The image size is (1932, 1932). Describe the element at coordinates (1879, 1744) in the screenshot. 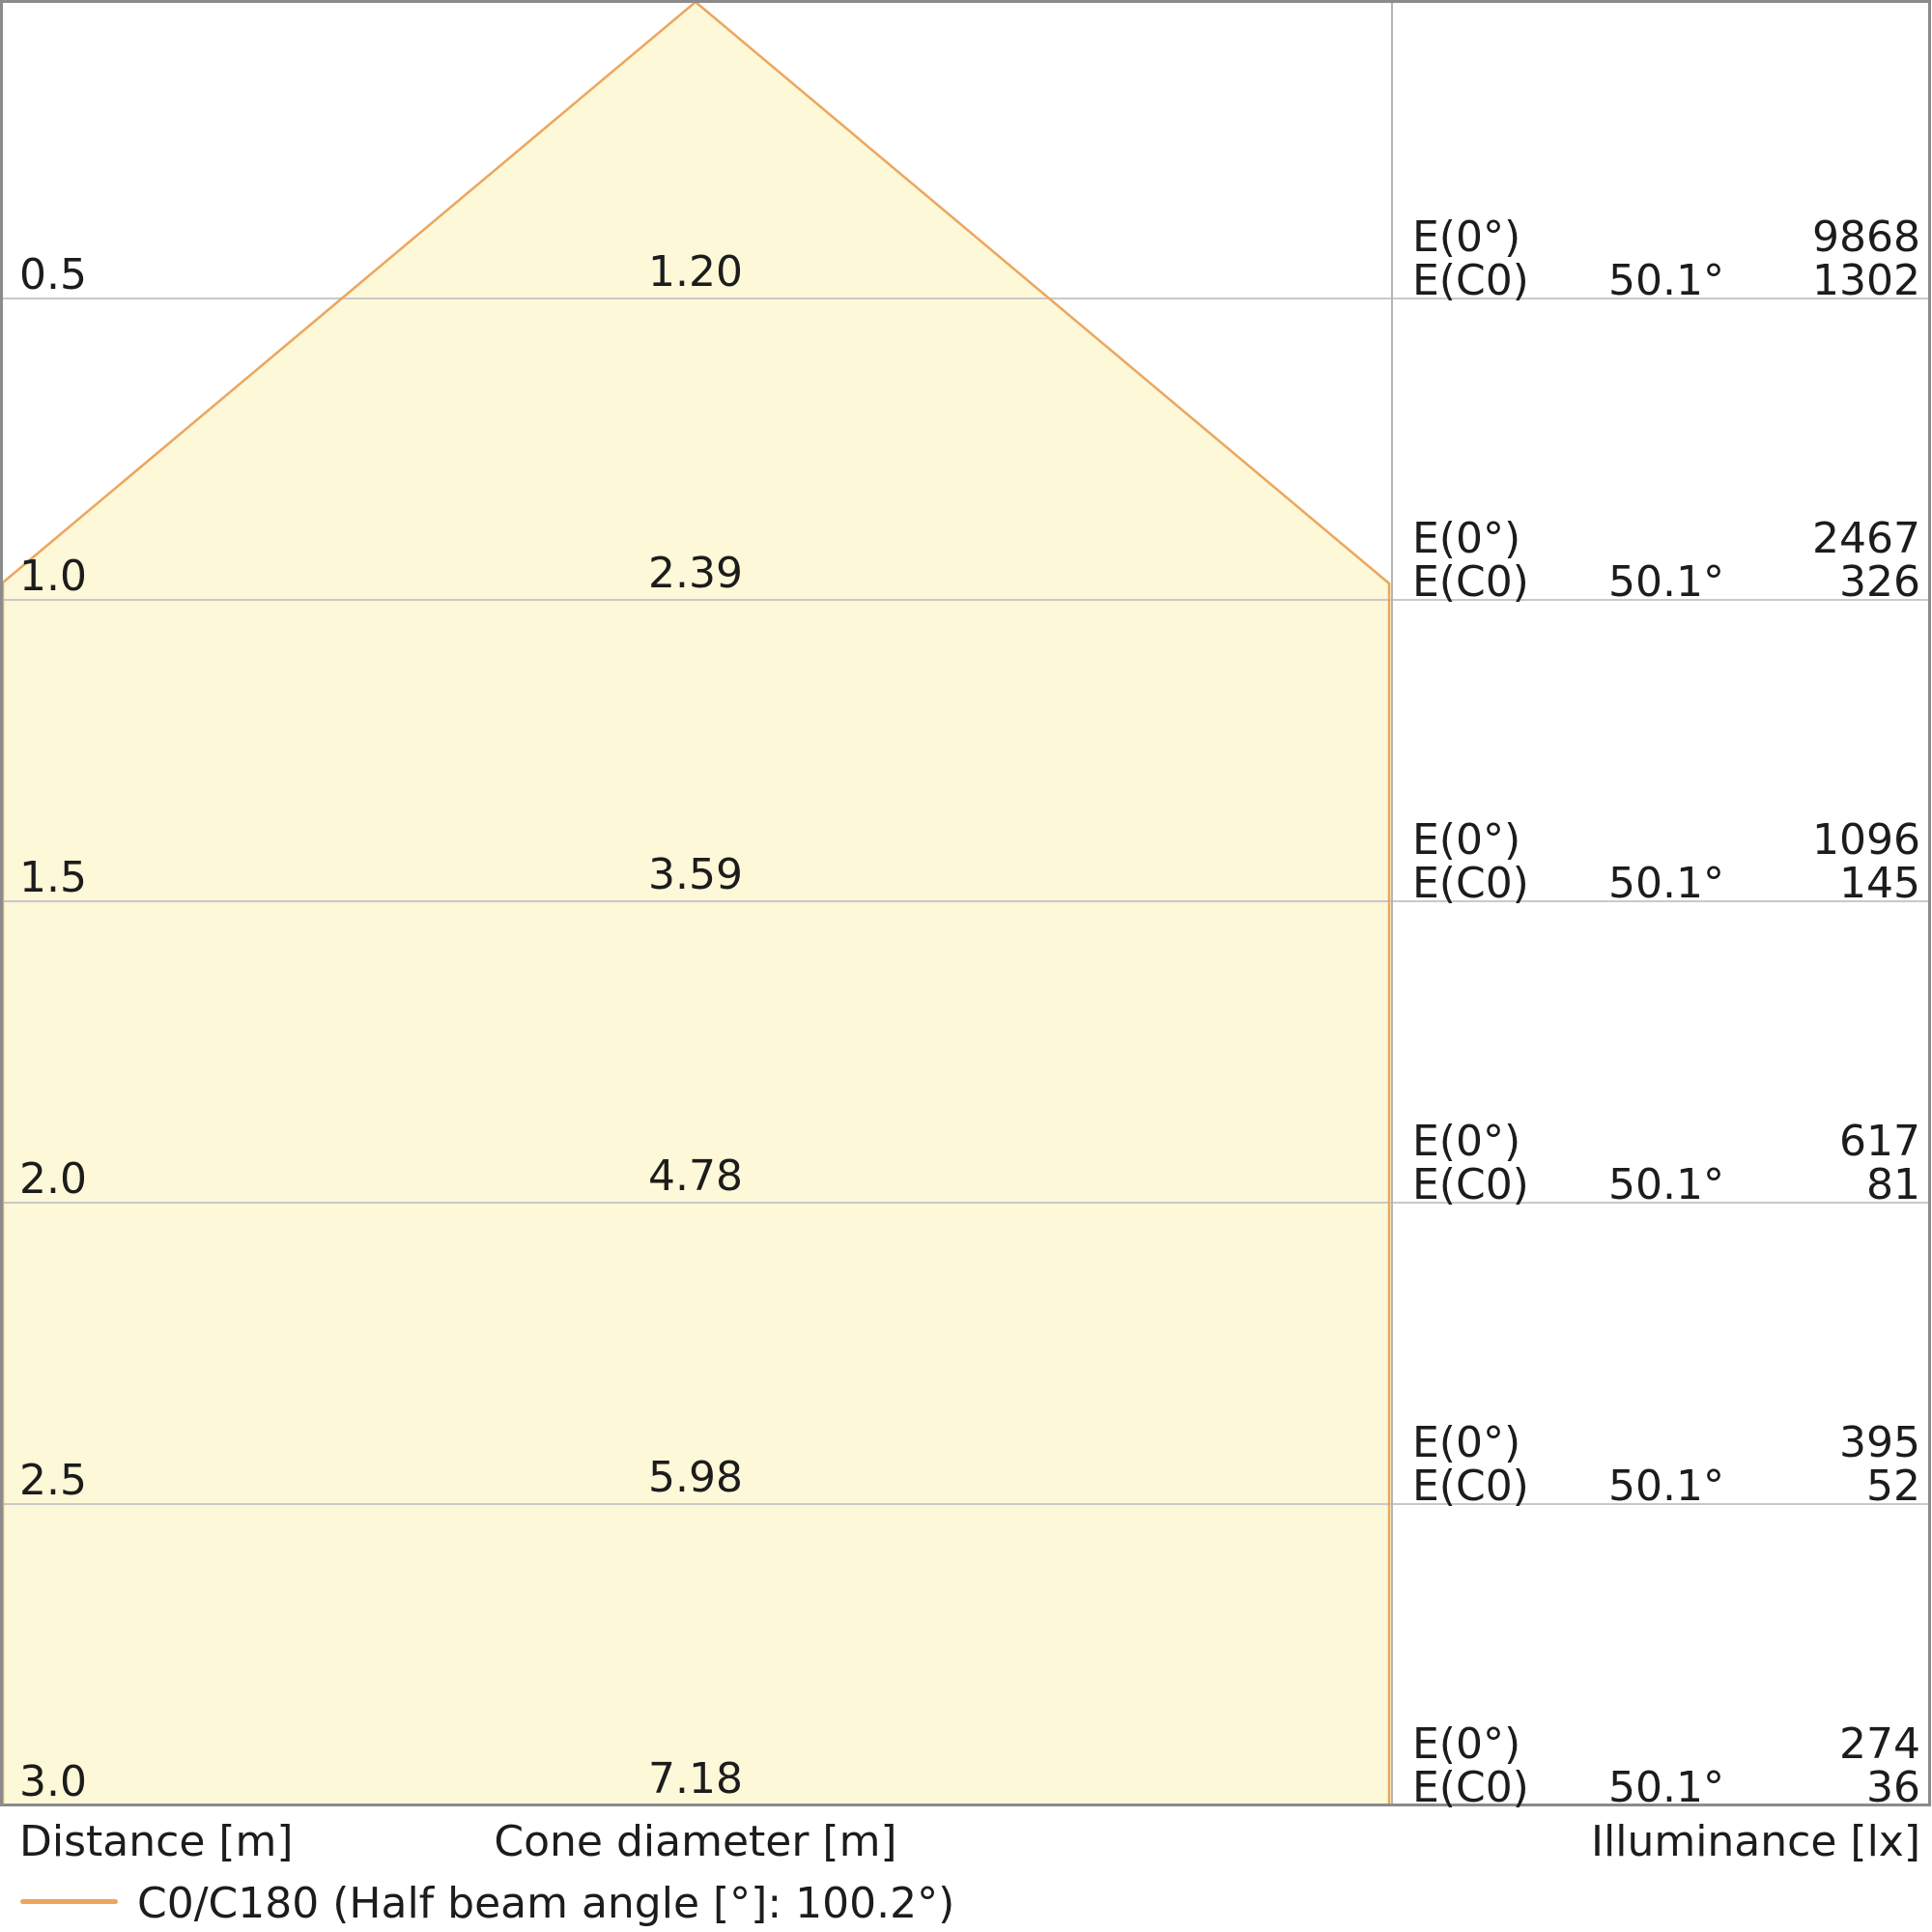

I see `e0-value: 274` at that location.